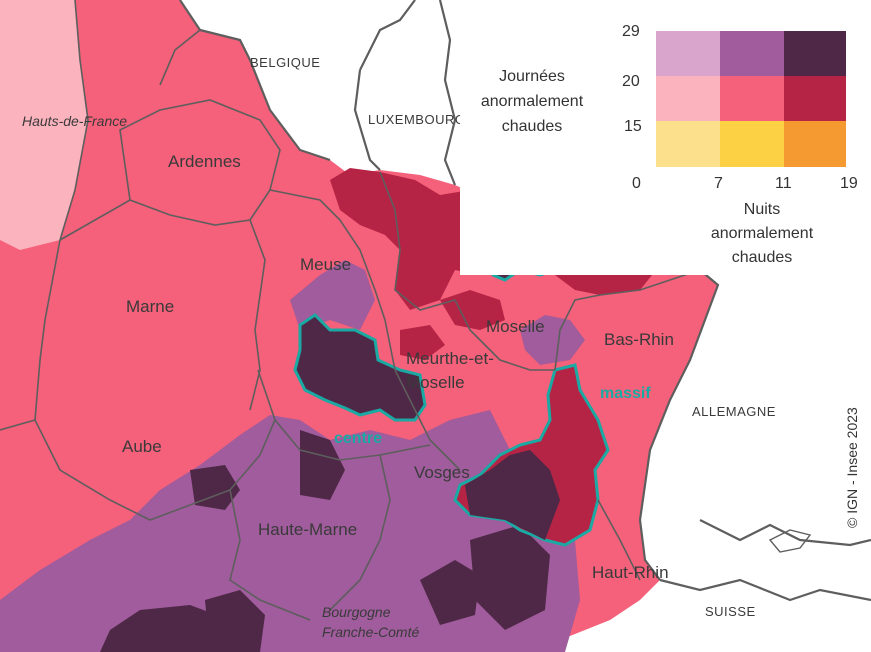 The image size is (871, 652). I want to click on dark-patch-bottom, so click(235, 621).